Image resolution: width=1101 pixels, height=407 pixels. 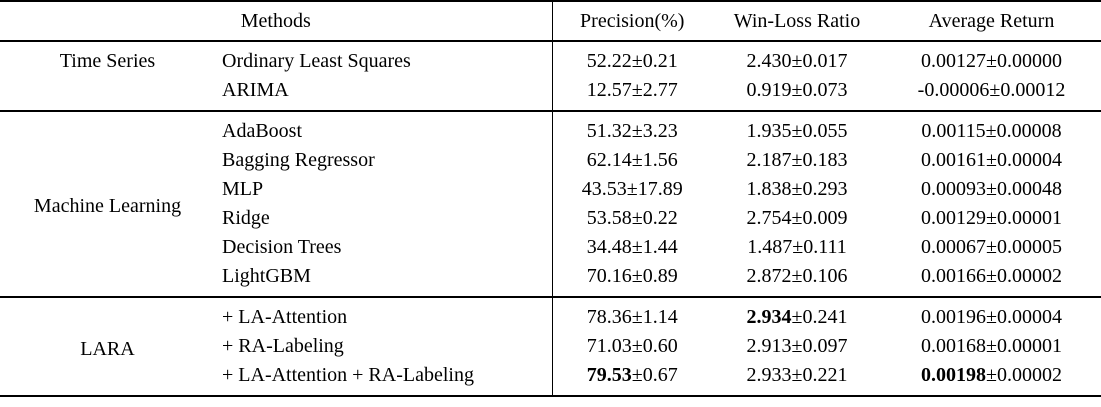 I want to click on value-cell: 0.00093±0.00048, so click(x=991, y=189).